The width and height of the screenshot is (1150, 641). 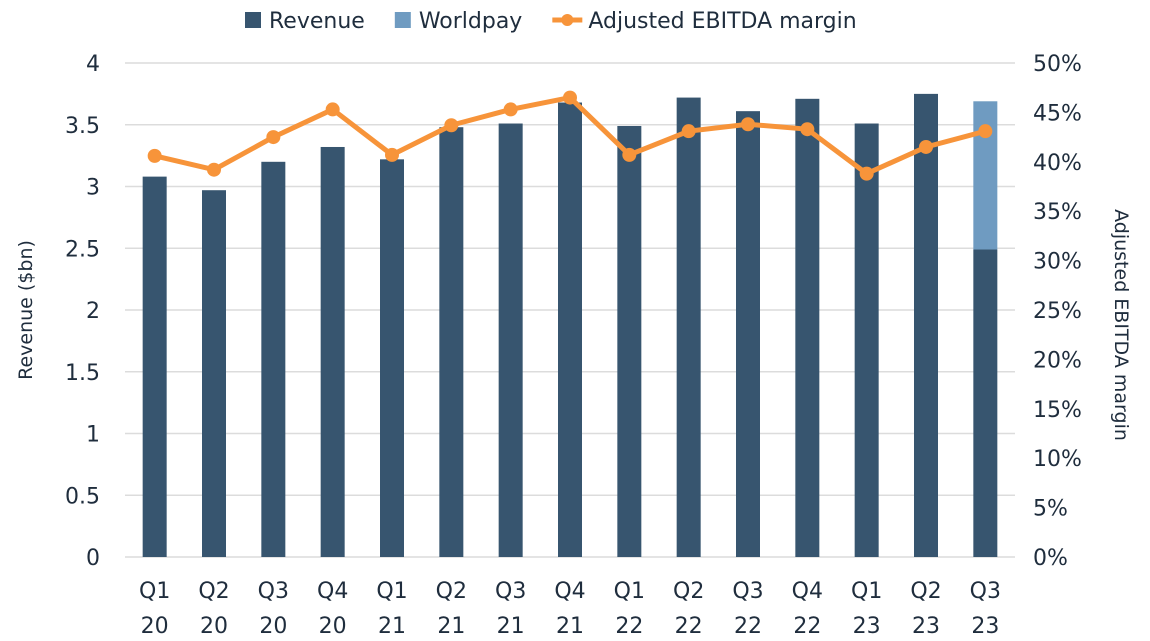 What do you see at coordinates (1057, 311) in the screenshot?
I see `y2-tick-label: 25%` at bounding box center [1057, 311].